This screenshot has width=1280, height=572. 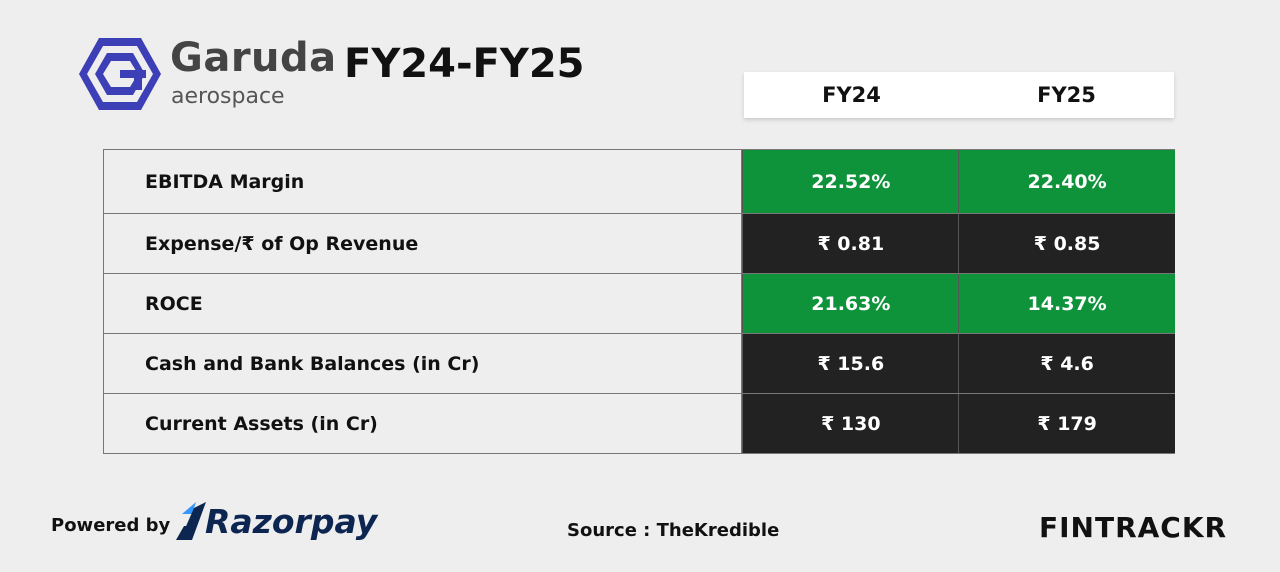 I want to click on value-cell: ₹ 130, so click(x=850, y=423).